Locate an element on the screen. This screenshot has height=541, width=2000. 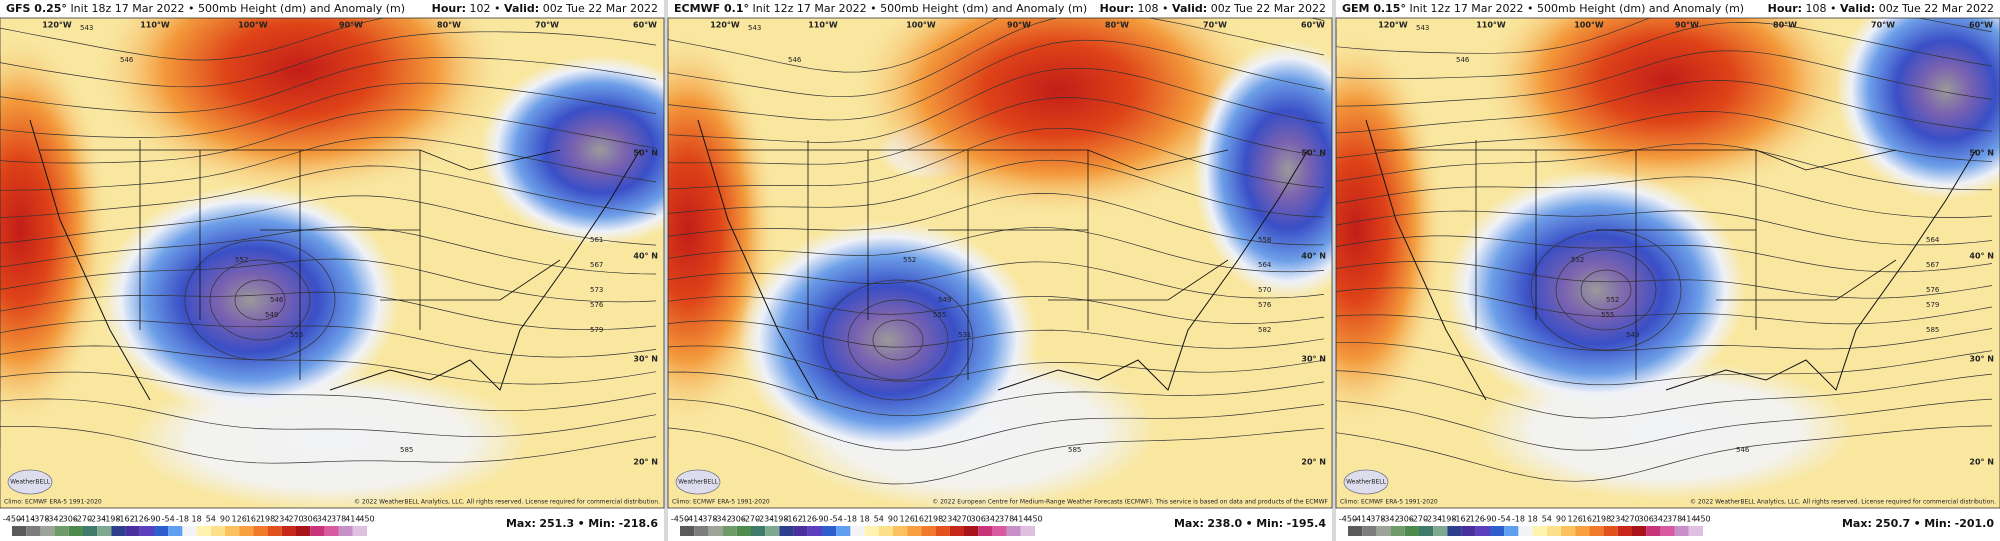
border-line is located at coordinates (300, 260).